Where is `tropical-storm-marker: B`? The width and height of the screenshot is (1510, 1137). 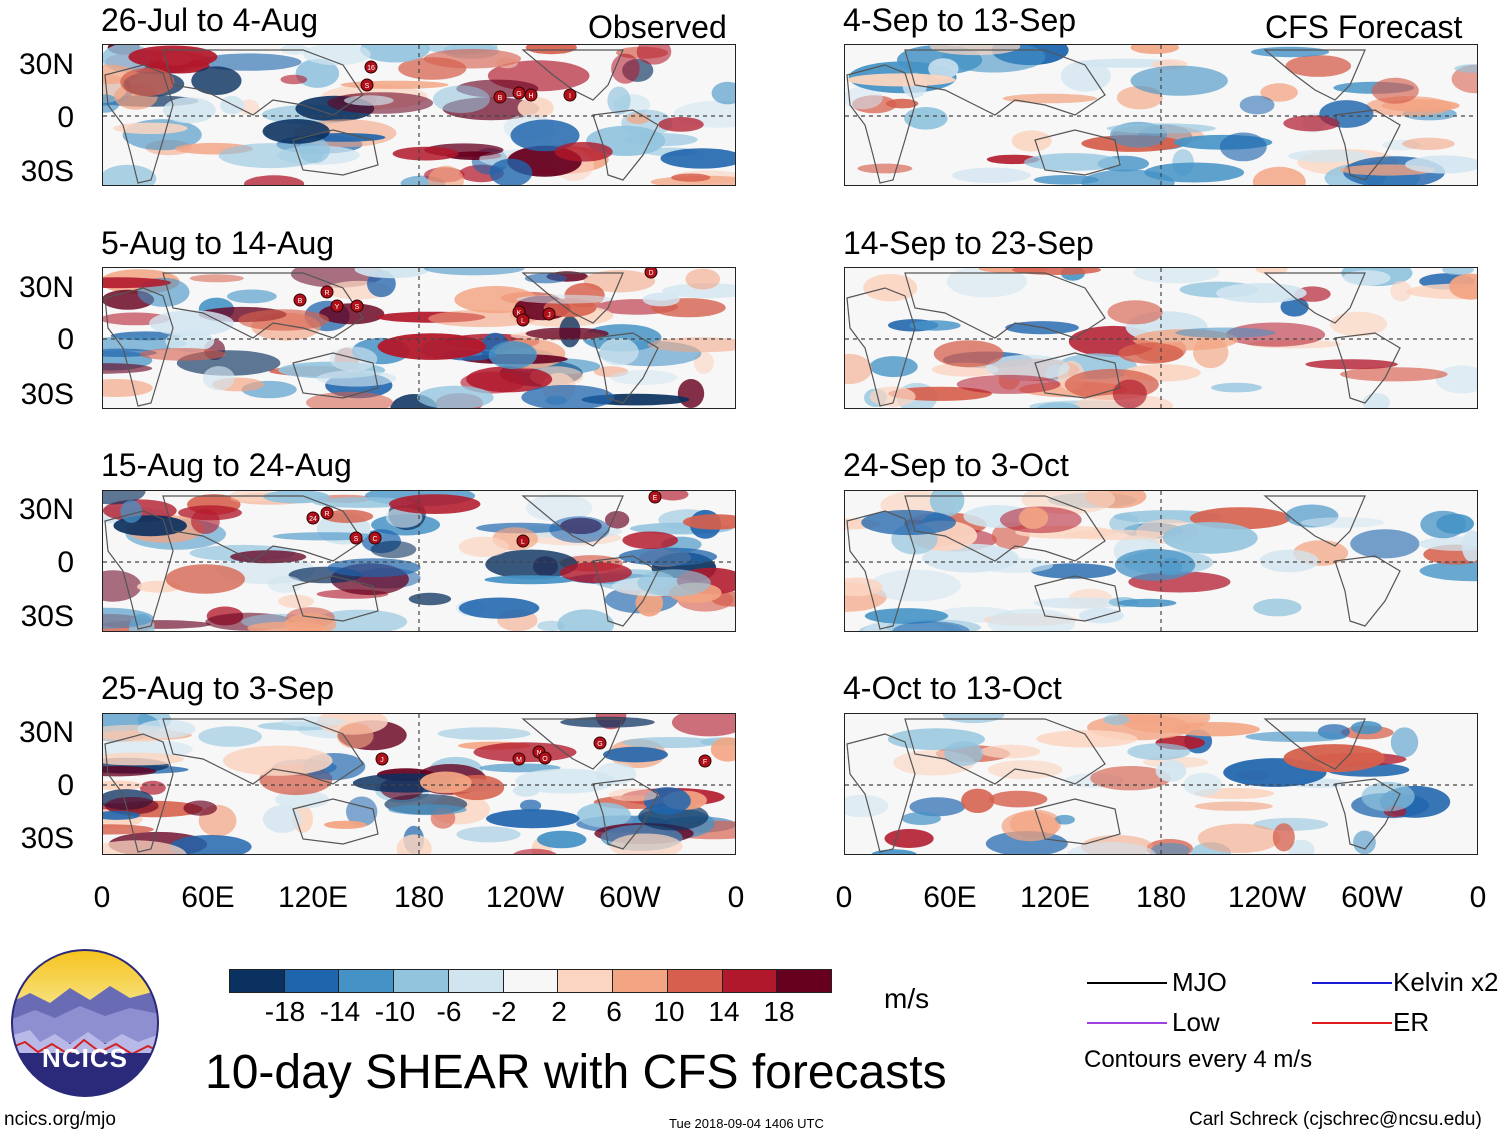
tropical-storm-marker: B is located at coordinates (500, 97).